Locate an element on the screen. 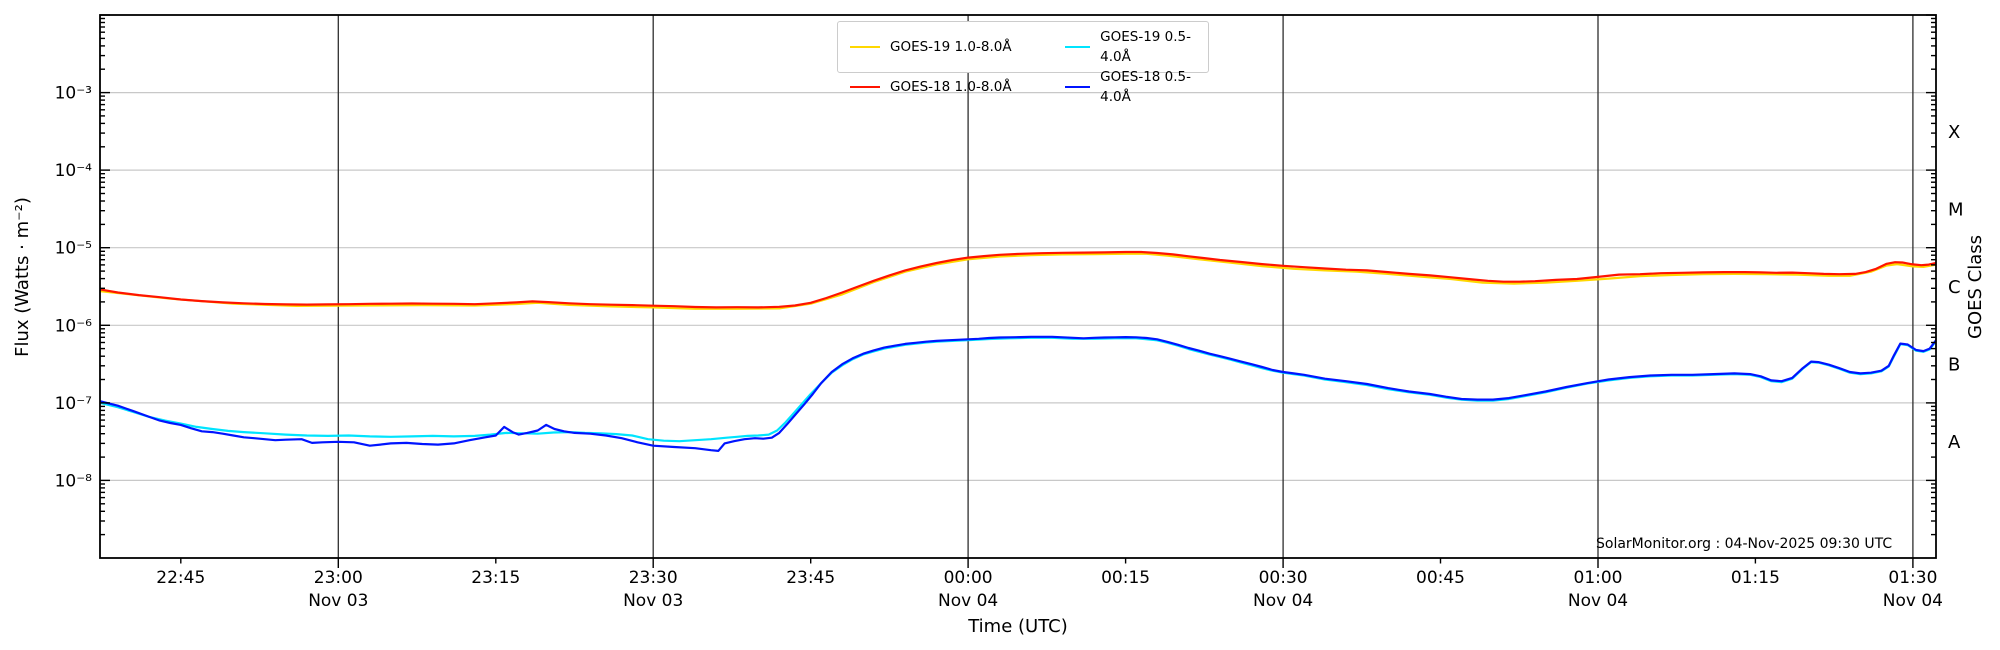 The image size is (2000, 650). y-axis-labels: 10⁻³ 10⁻⁴ 10⁻⁵ 10⁻⁶ 10⁻⁷ 10⁻⁸ is located at coordinates (74, 288).